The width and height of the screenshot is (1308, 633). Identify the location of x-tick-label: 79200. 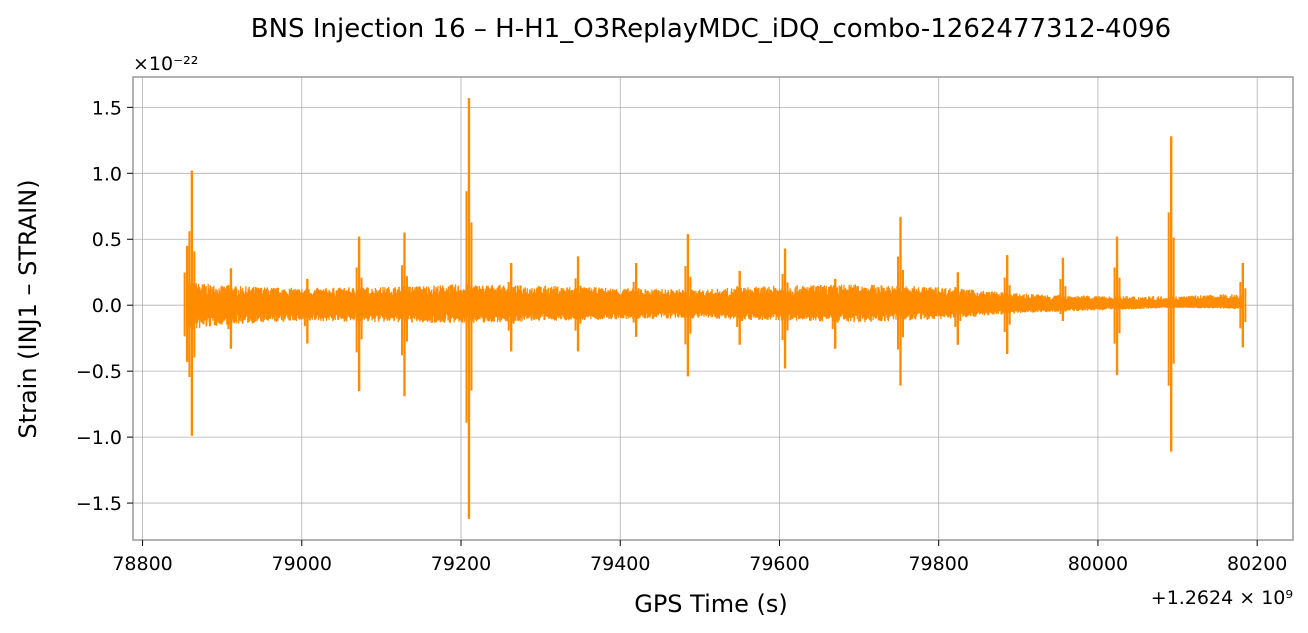
(461, 564).